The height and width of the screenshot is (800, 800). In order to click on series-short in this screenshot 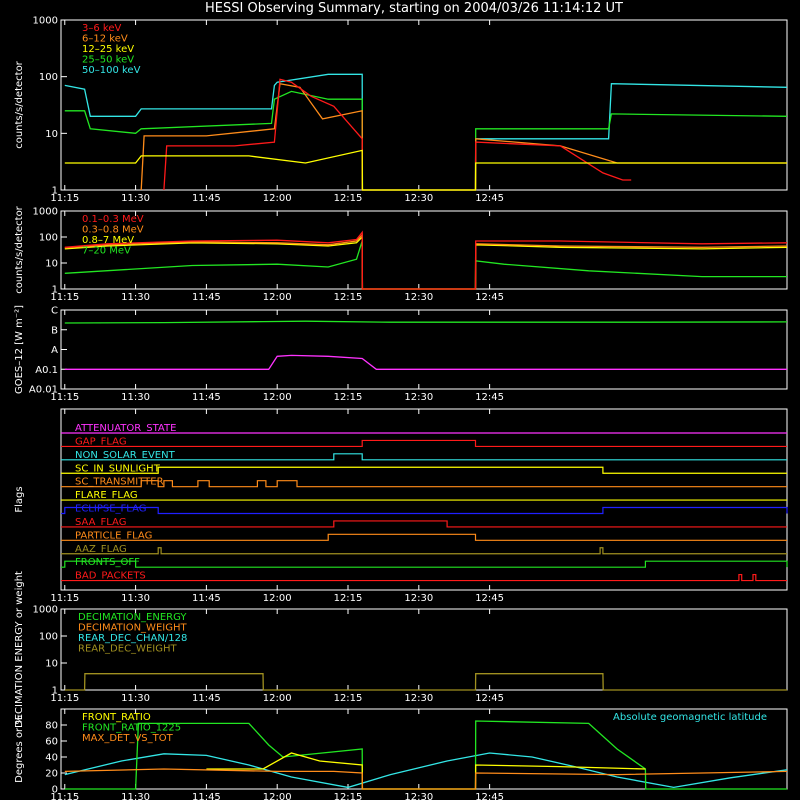, I will do `click(425, 362)`.